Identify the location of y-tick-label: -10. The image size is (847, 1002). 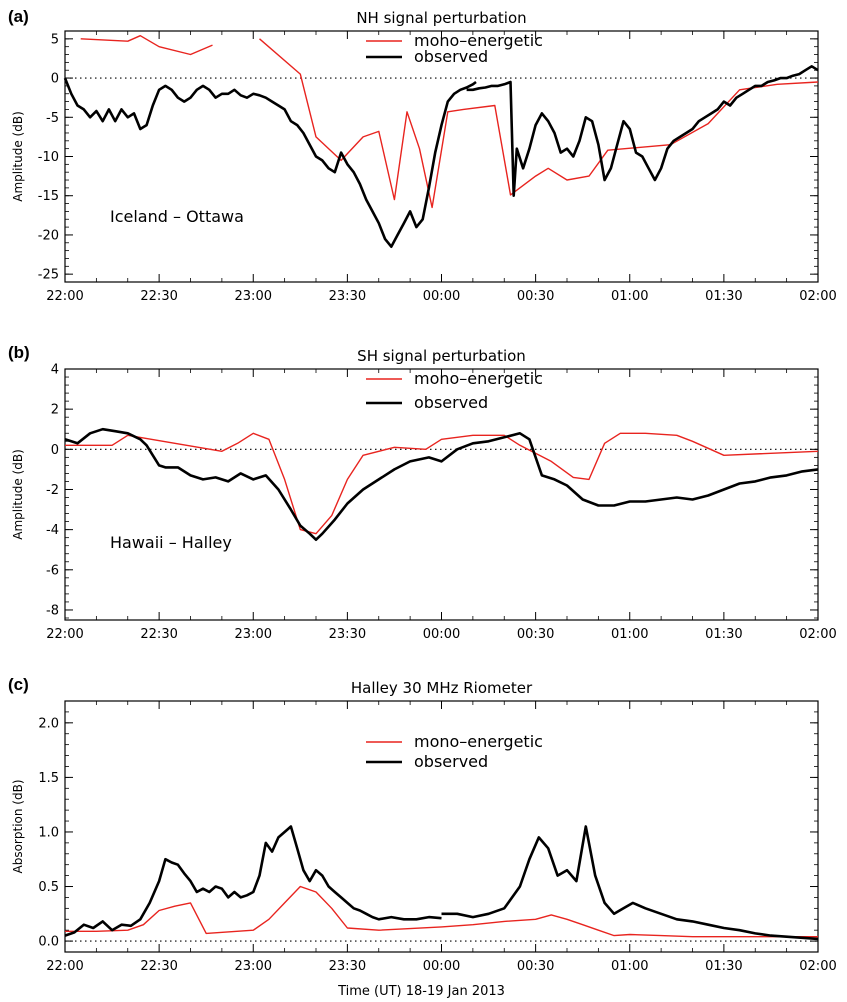
(48, 157).